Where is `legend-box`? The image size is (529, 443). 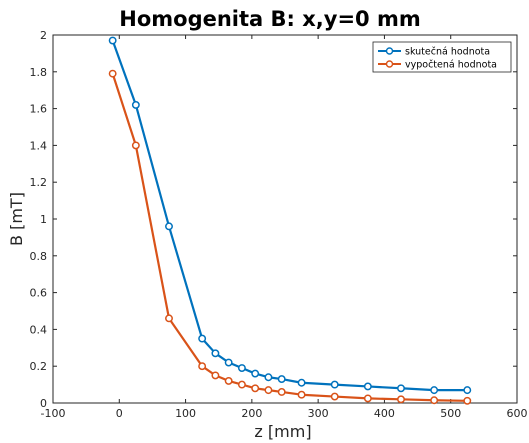 legend-box is located at coordinates (442, 57).